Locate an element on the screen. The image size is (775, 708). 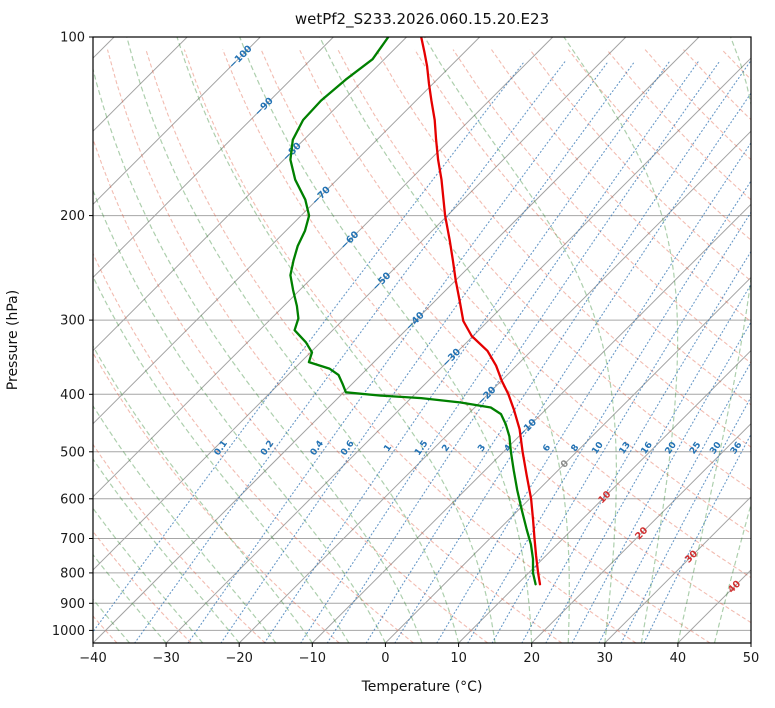
y-tick-label: 500 is located at coordinates (72, 452).